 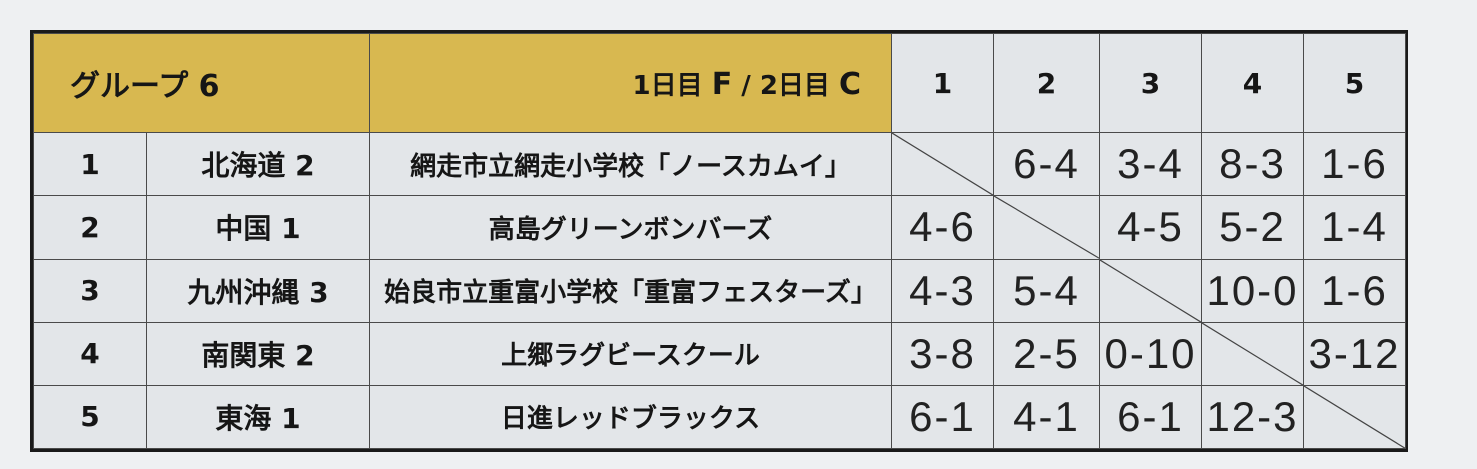 I want to click on score-cell: 4-3, so click(x=942, y=290).